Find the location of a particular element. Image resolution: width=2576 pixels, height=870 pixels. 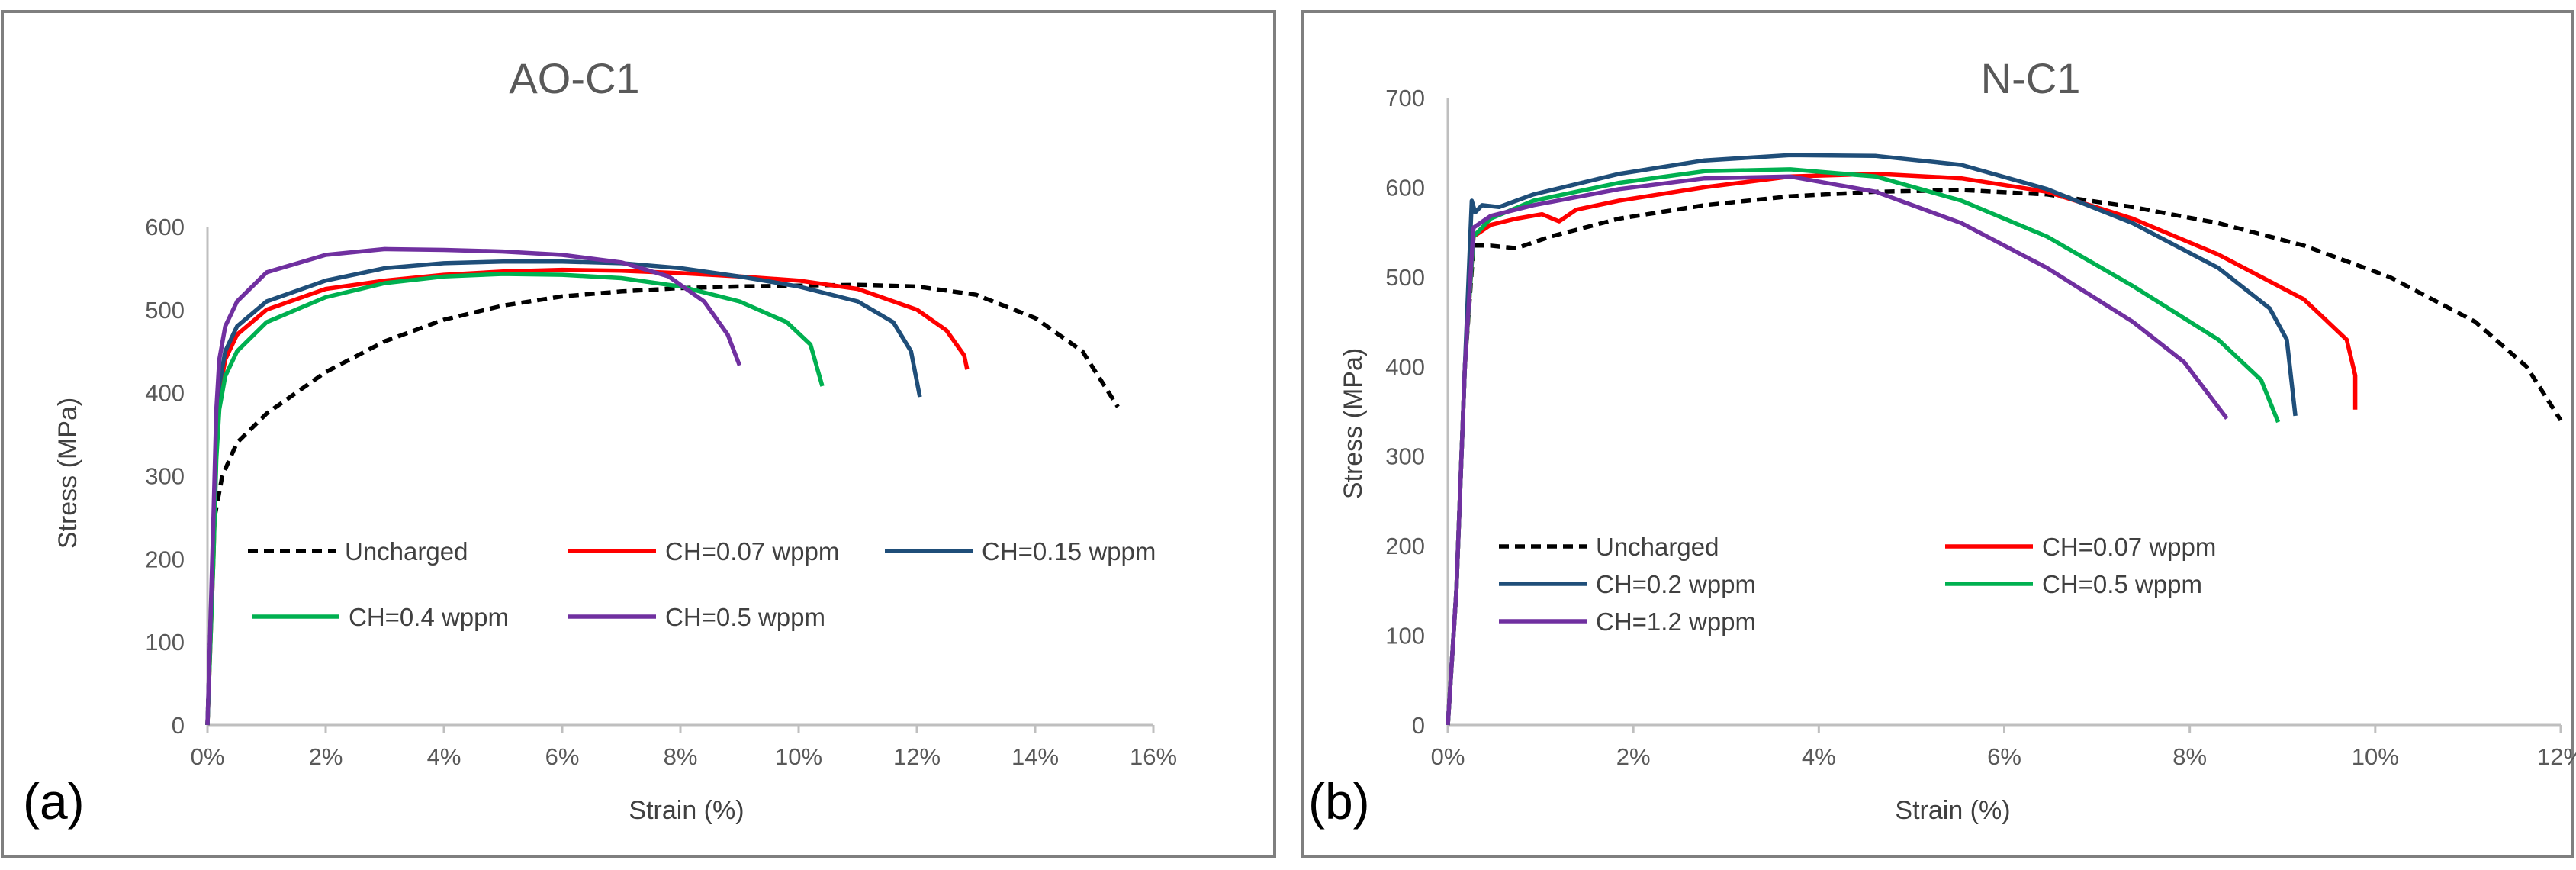

series-line-ch-0-4-wppm is located at coordinates (515, 499).